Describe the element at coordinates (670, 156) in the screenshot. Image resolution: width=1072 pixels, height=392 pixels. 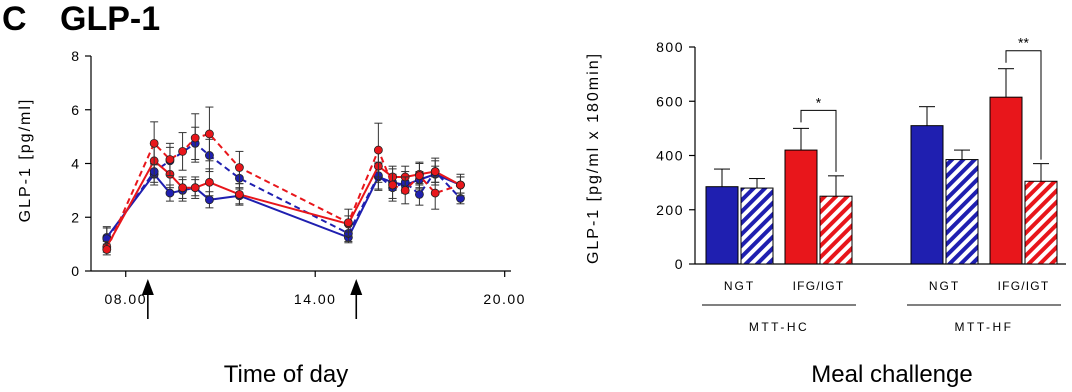
I see `bar-y-tick-label: 400` at that location.